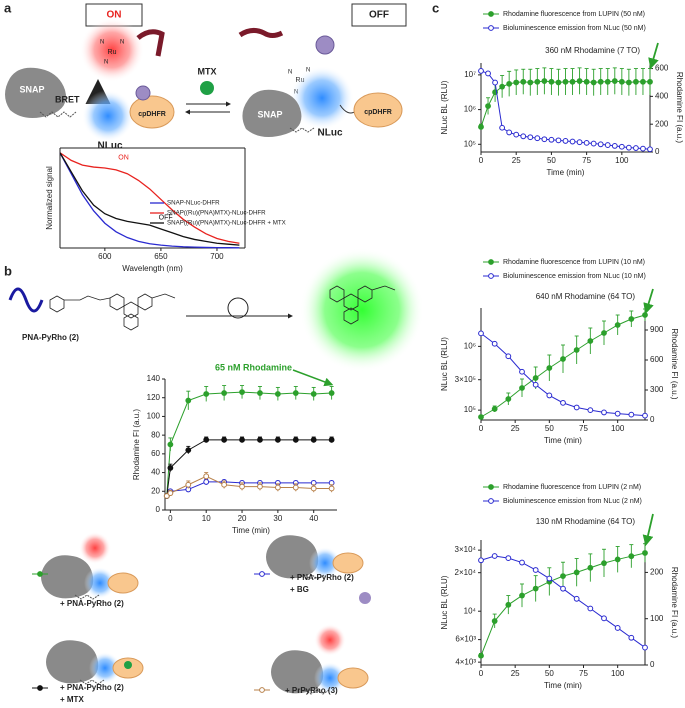  What do you see at coordinates (277, 518) in the screenshot?
I see `x-tick-label: 30` at bounding box center [277, 518].